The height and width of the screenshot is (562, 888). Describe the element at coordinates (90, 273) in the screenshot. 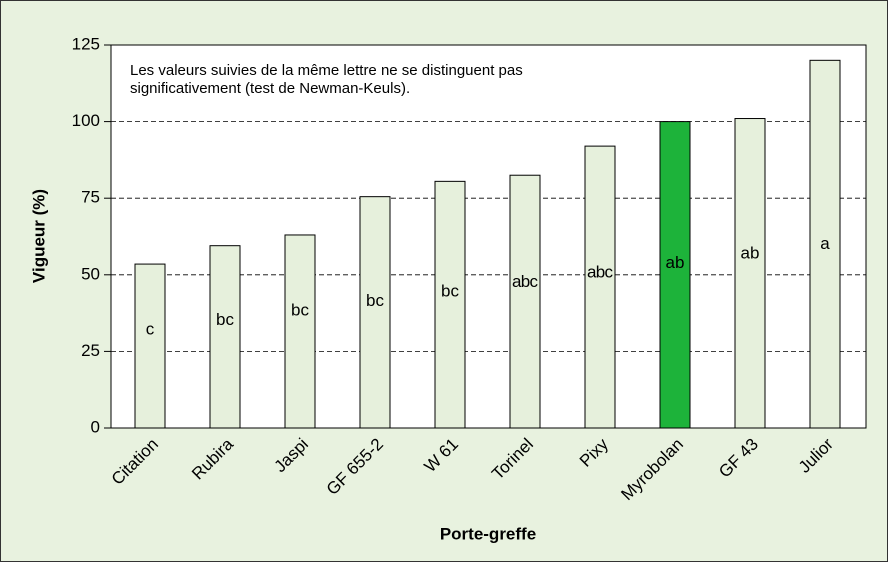

I see `y-tick-label: 50` at that location.